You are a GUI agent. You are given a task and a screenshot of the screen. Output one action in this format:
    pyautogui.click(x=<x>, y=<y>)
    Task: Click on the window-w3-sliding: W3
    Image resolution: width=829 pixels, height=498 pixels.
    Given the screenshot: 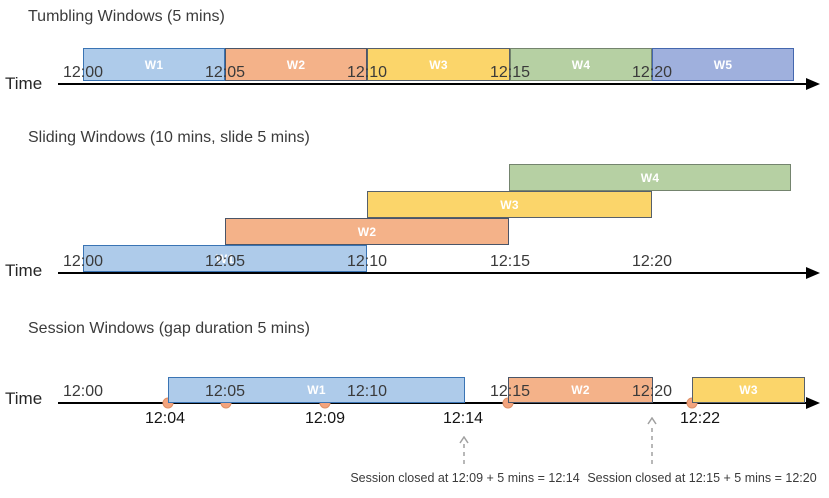 What is the action you would take?
    pyautogui.click(x=509, y=204)
    